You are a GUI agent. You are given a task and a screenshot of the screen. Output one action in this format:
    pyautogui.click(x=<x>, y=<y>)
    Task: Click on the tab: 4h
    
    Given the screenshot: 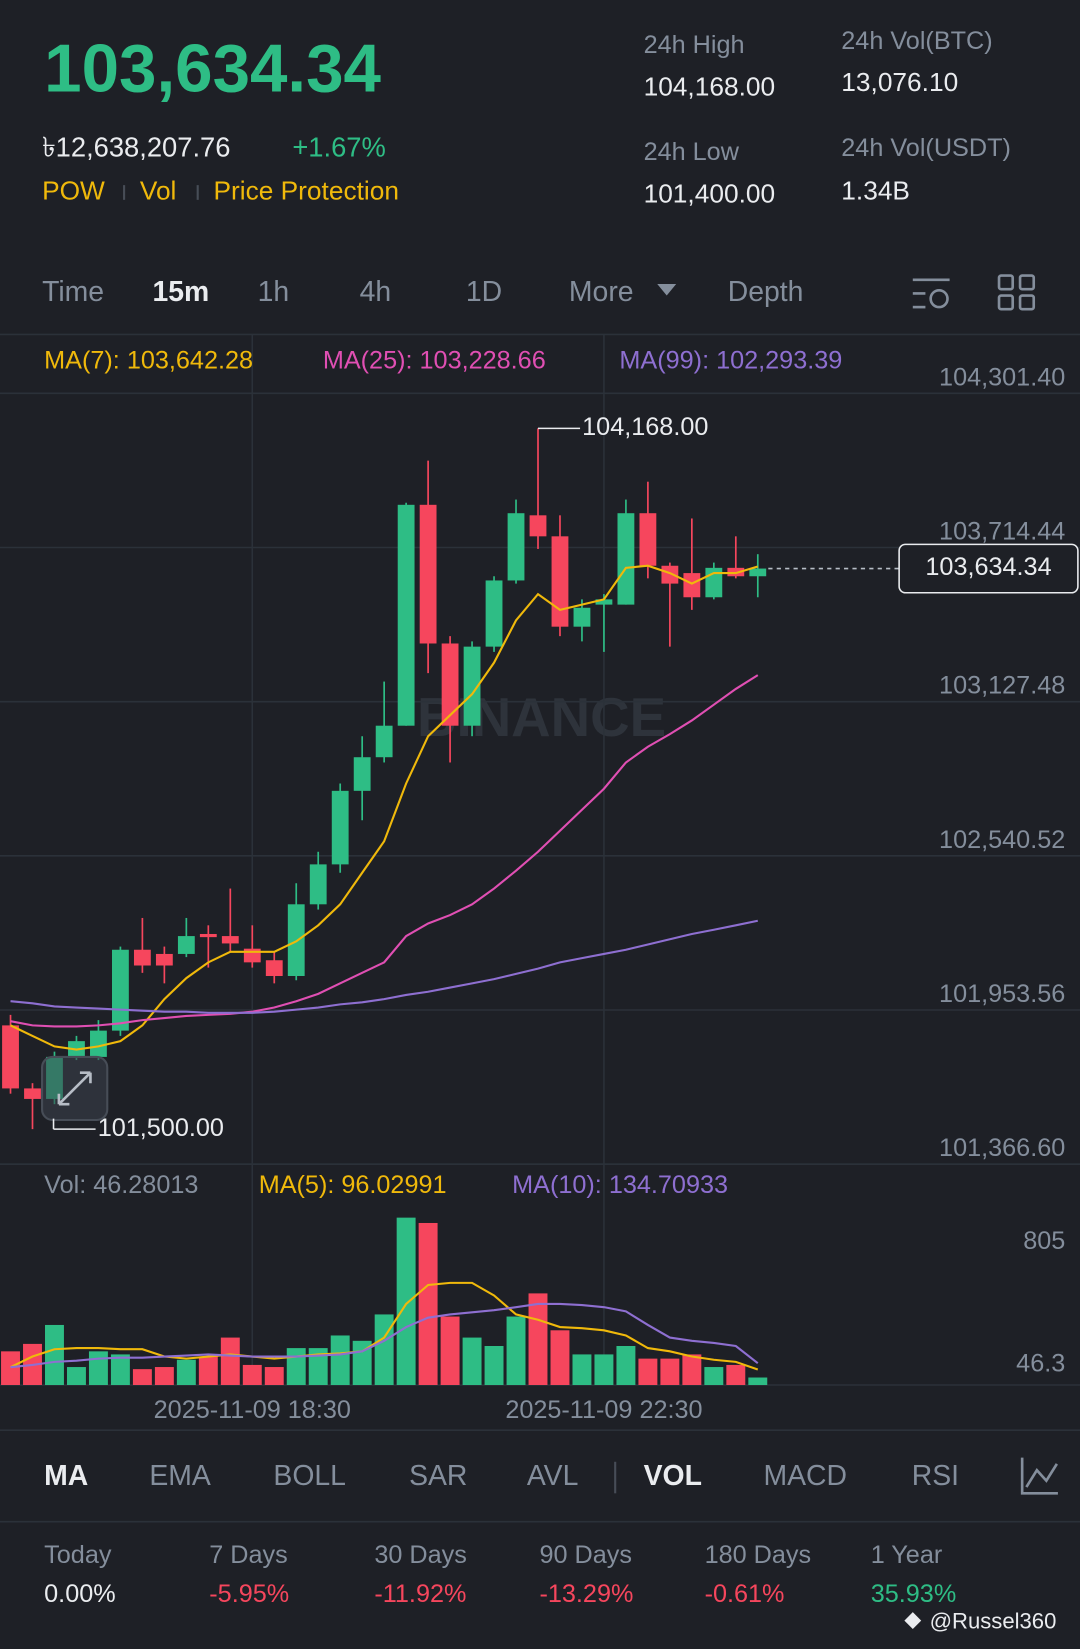 What is the action you would take?
    pyautogui.click(x=376, y=292)
    